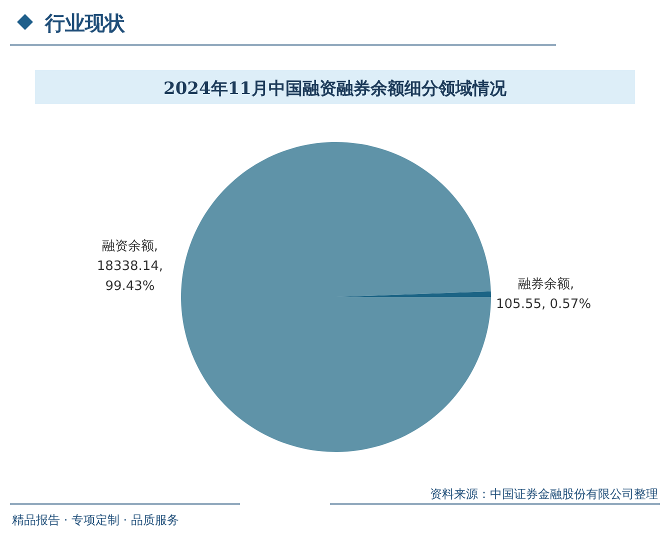 The height and width of the screenshot is (541, 670). Describe the element at coordinates (544, 494) in the screenshot. I see `text: 资料来源：中国证券金融股份有限公司整理` at that location.